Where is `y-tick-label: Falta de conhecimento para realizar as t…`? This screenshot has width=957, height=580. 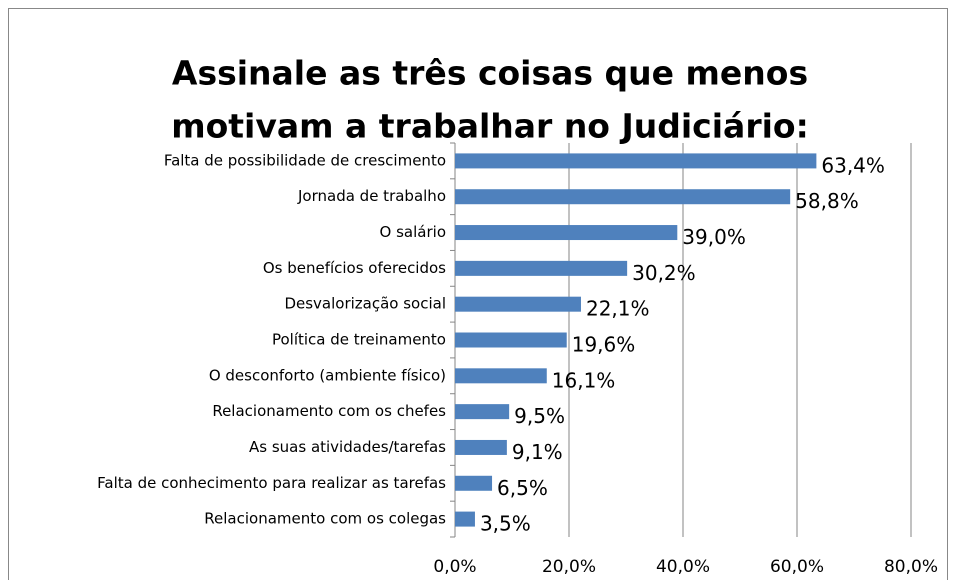
y-tick-label: Falta de conhecimento para realizar as t… is located at coordinates (271, 483).